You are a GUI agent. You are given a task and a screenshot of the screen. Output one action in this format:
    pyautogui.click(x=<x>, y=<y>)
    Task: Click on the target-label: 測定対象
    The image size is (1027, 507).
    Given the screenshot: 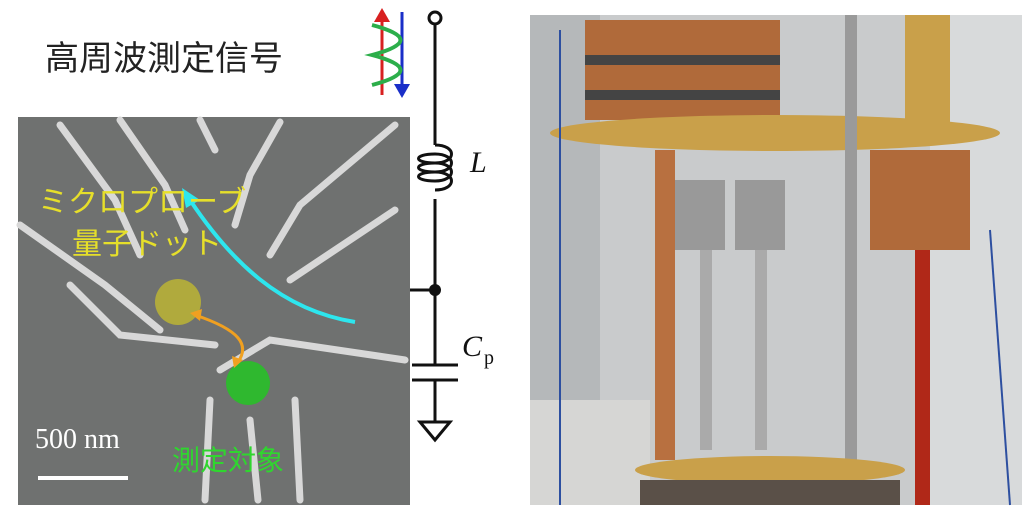 What is the action you would take?
    pyautogui.click(x=228, y=460)
    